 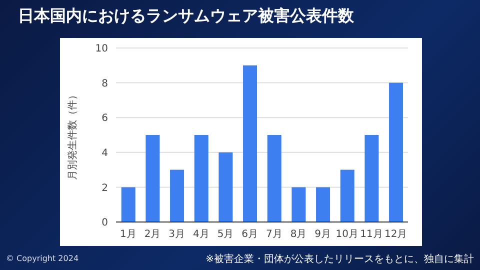 What do you see at coordinates (105, 223) in the screenshot?
I see `y-tick-label: 0` at bounding box center [105, 223].